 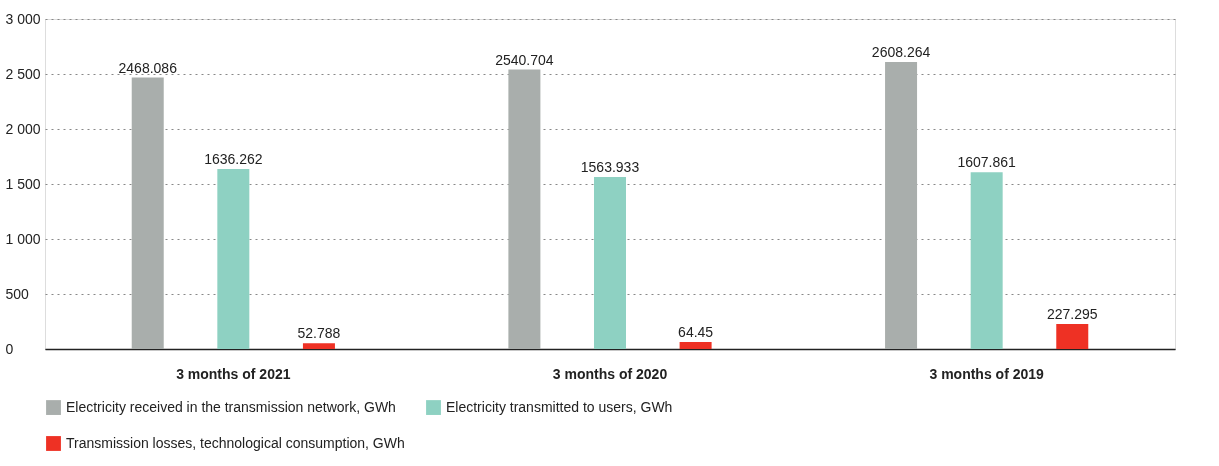 What do you see at coordinates (23, 128) in the screenshot?
I see `y-tick-label: 2 000` at bounding box center [23, 128].